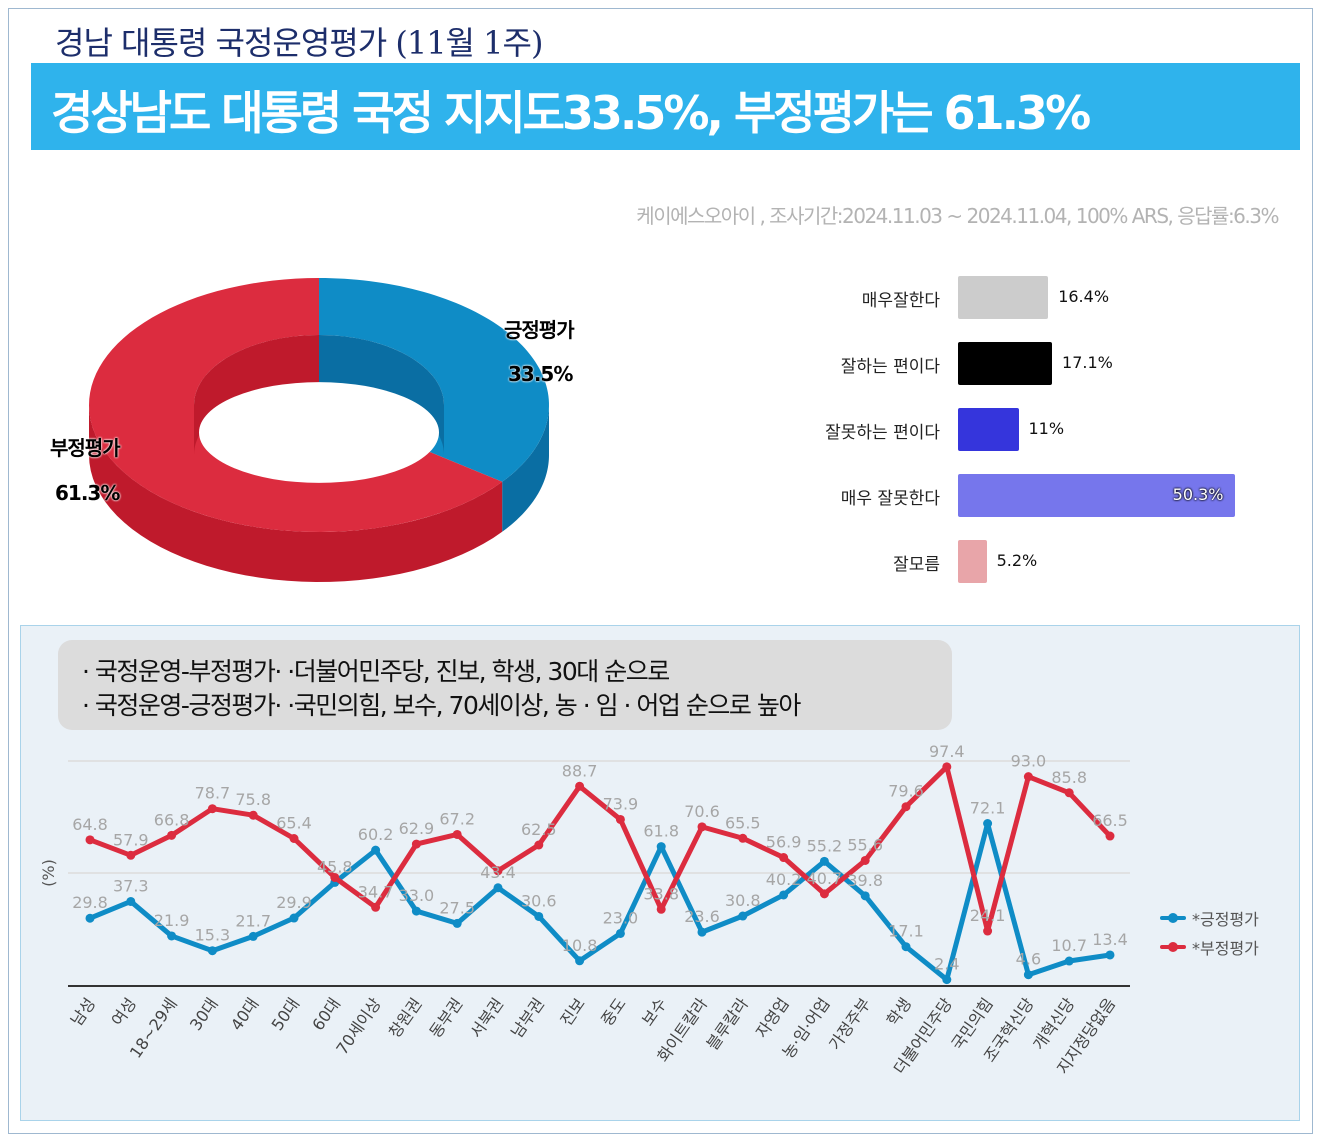 This screenshot has height=1144, width=1326. Describe the element at coordinates (906, 931) in the screenshot. I see `data-label: 17.1` at that location.